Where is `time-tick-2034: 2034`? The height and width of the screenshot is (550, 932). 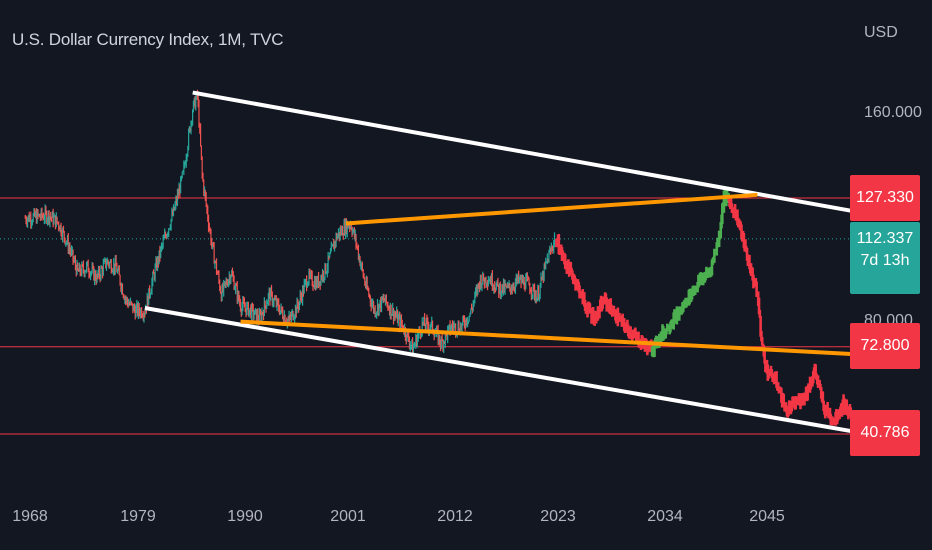 time-tick-2034: 2034 is located at coordinates (665, 516).